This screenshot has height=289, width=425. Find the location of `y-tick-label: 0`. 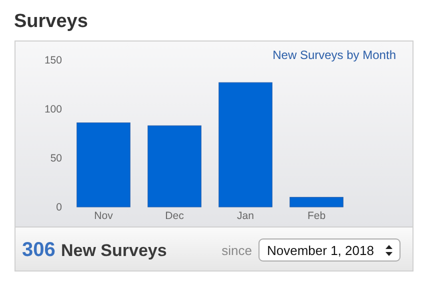

y-tick-label: 0 is located at coordinates (59, 208).